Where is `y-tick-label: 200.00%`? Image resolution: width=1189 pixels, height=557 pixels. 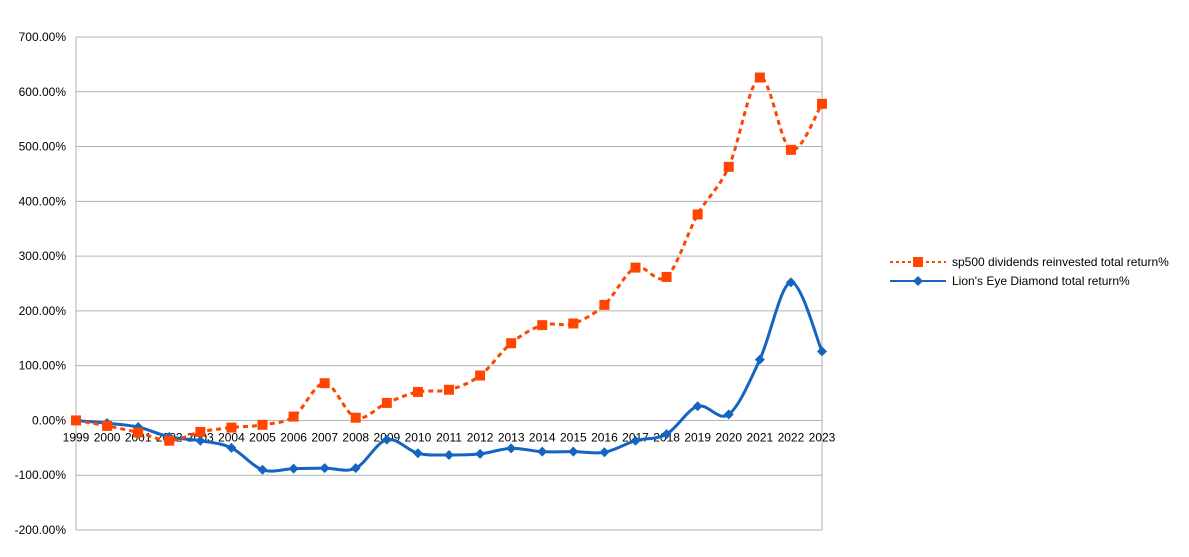 y-tick-label: 200.00% is located at coordinates (43, 311).